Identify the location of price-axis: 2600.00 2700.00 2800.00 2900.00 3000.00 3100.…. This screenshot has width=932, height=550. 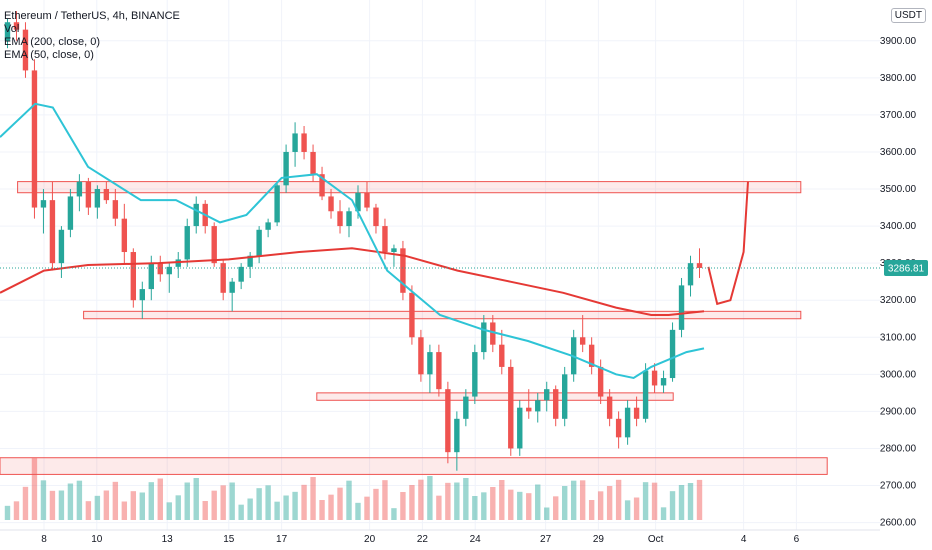
(898, 282).